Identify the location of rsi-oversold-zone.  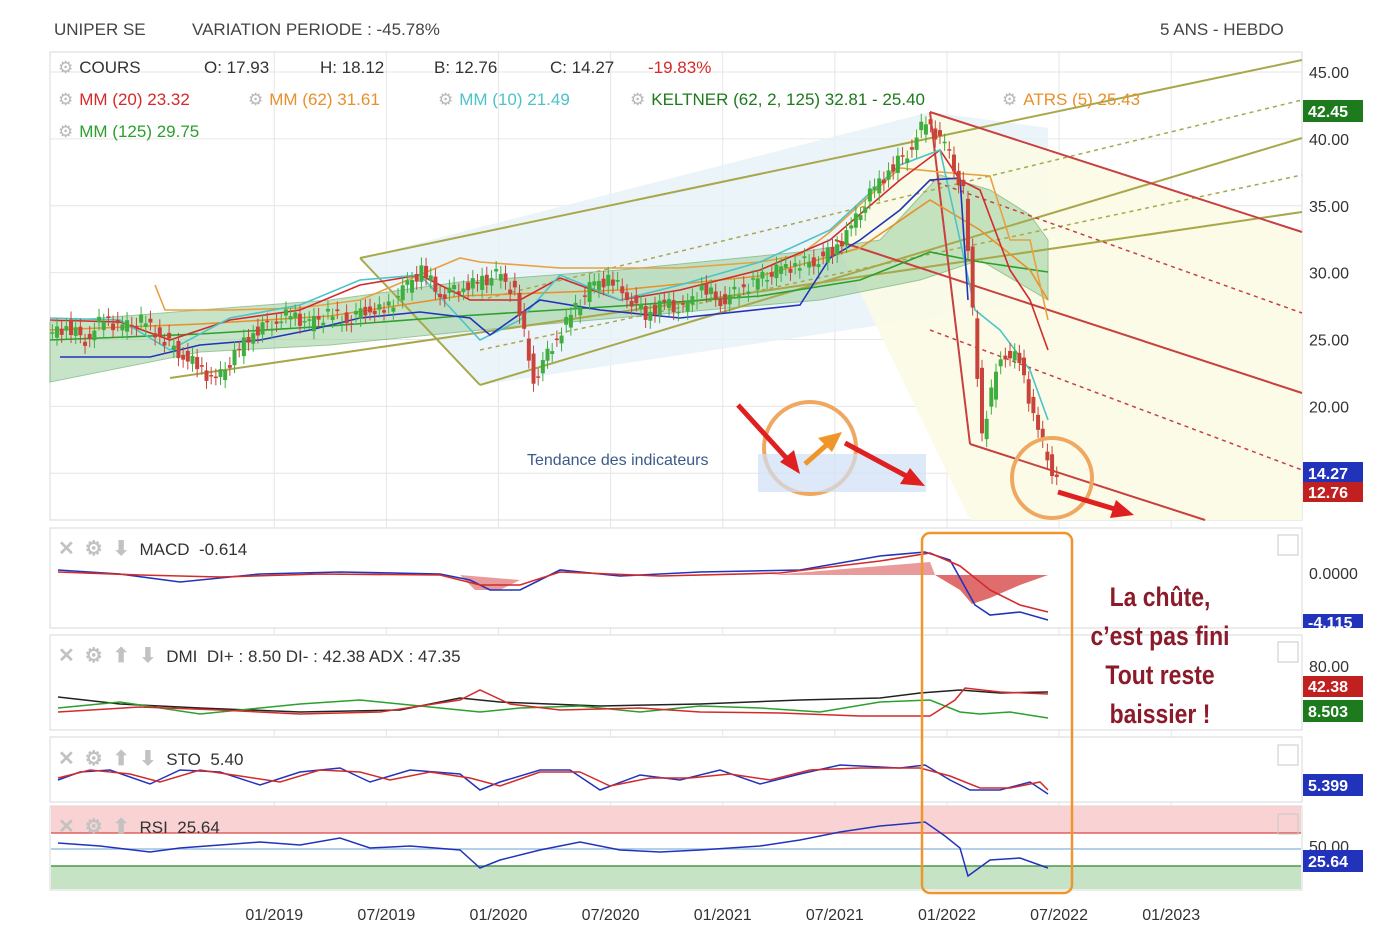
(676, 877).